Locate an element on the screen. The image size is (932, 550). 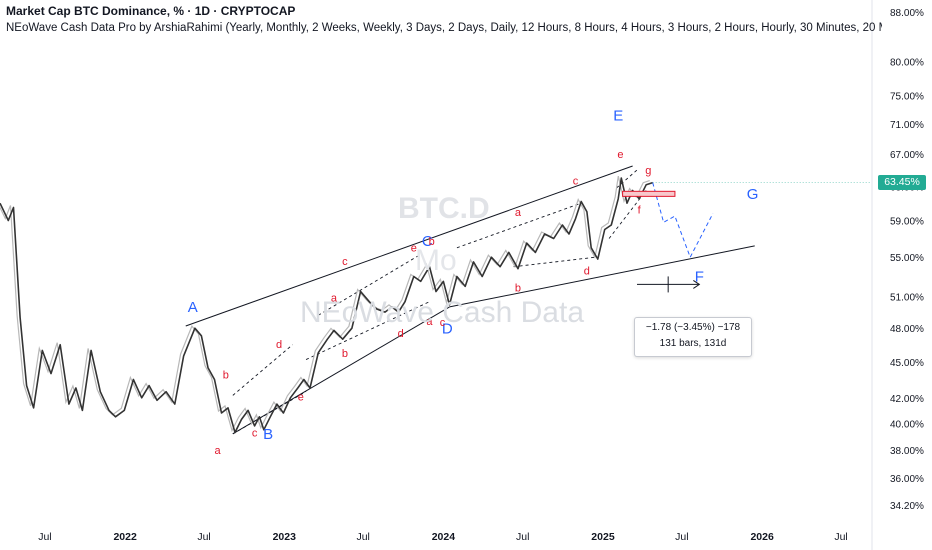
x-tick-label: 2023 is located at coordinates (285, 537).